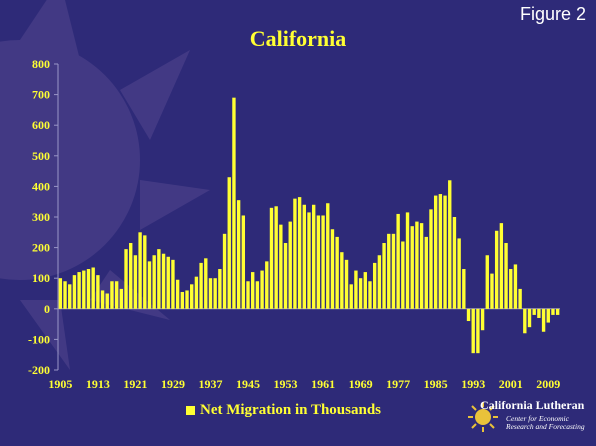 The width and height of the screenshot is (596, 446). What do you see at coordinates (98, 384) in the screenshot?
I see `x-tick-label: 1913` at bounding box center [98, 384].